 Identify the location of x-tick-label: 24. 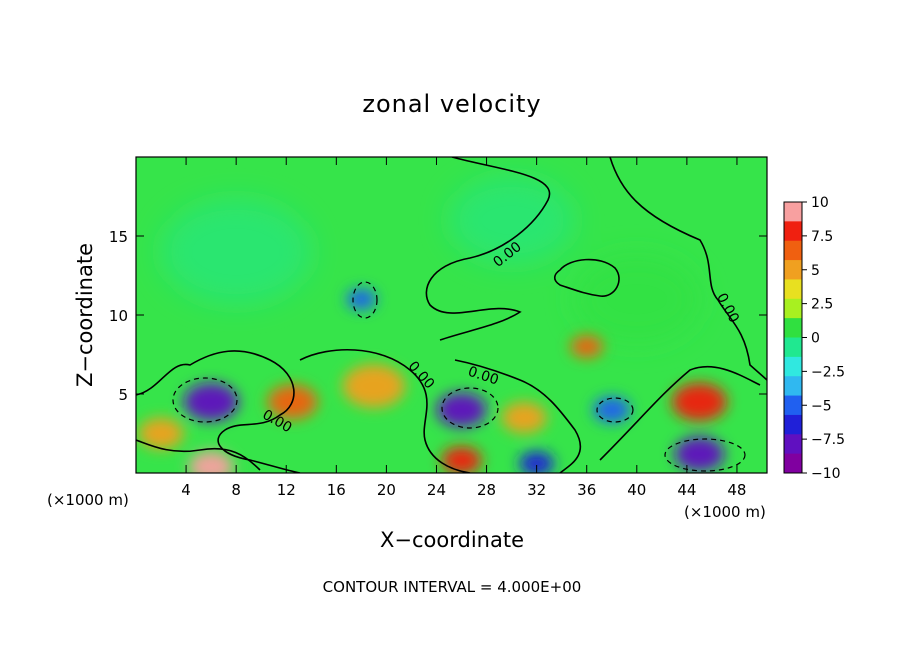
(436, 490).